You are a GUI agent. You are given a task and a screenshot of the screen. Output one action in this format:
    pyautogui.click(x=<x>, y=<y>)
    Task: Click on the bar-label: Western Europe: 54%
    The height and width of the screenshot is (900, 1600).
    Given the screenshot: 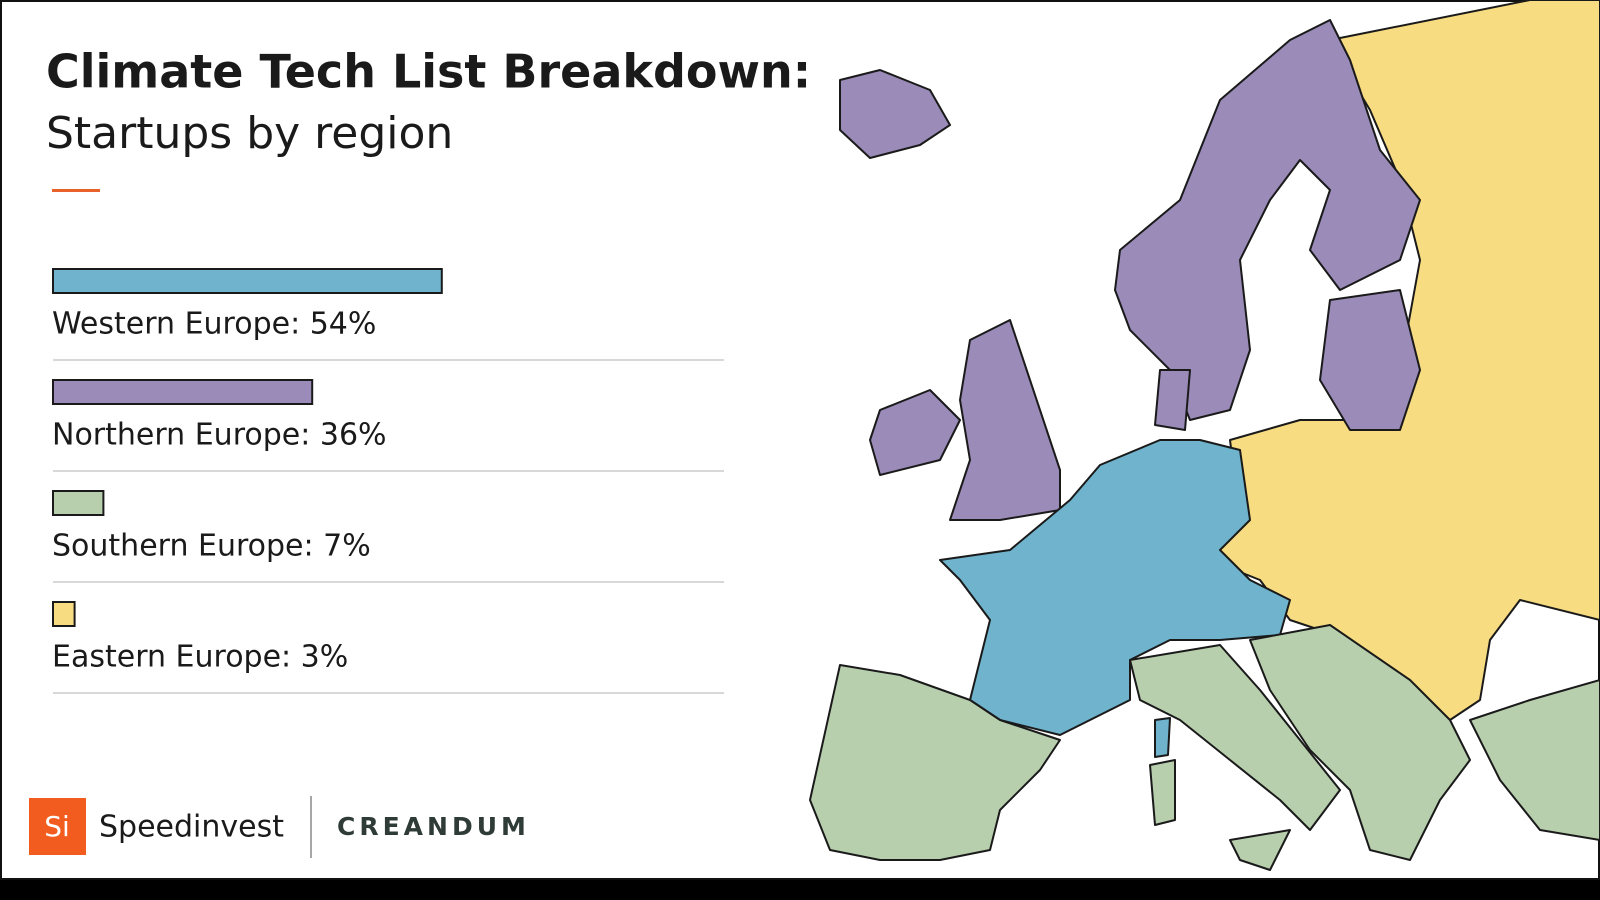 What is the action you would take?
    pyautogui.click(x=214, y=324)
    